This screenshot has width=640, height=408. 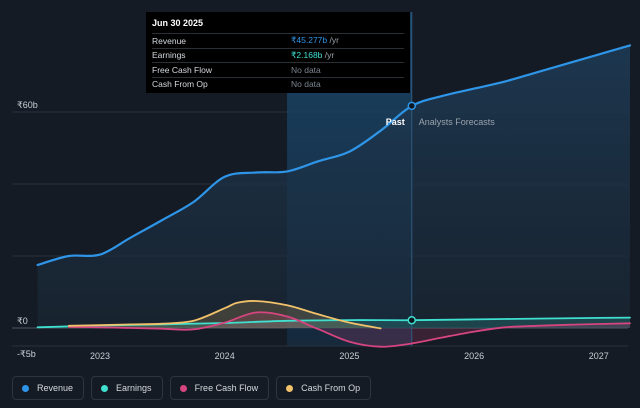 I want to click on tooltip-date: Jun 30 2025, so click(x=178, y=23).